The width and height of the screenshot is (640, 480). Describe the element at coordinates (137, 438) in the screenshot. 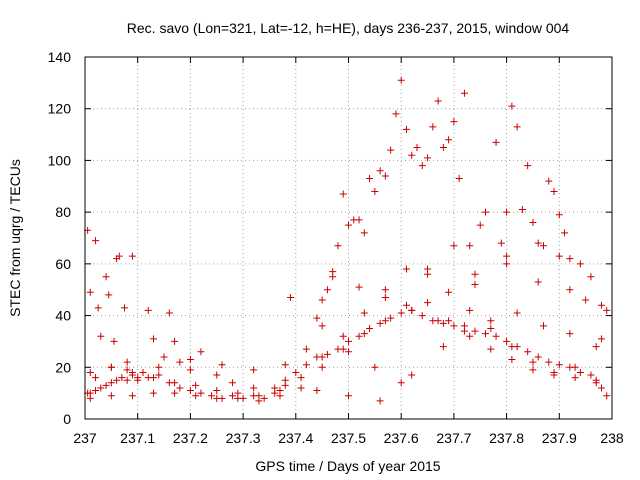

I see `x-tick-label: 237.1` at that location.